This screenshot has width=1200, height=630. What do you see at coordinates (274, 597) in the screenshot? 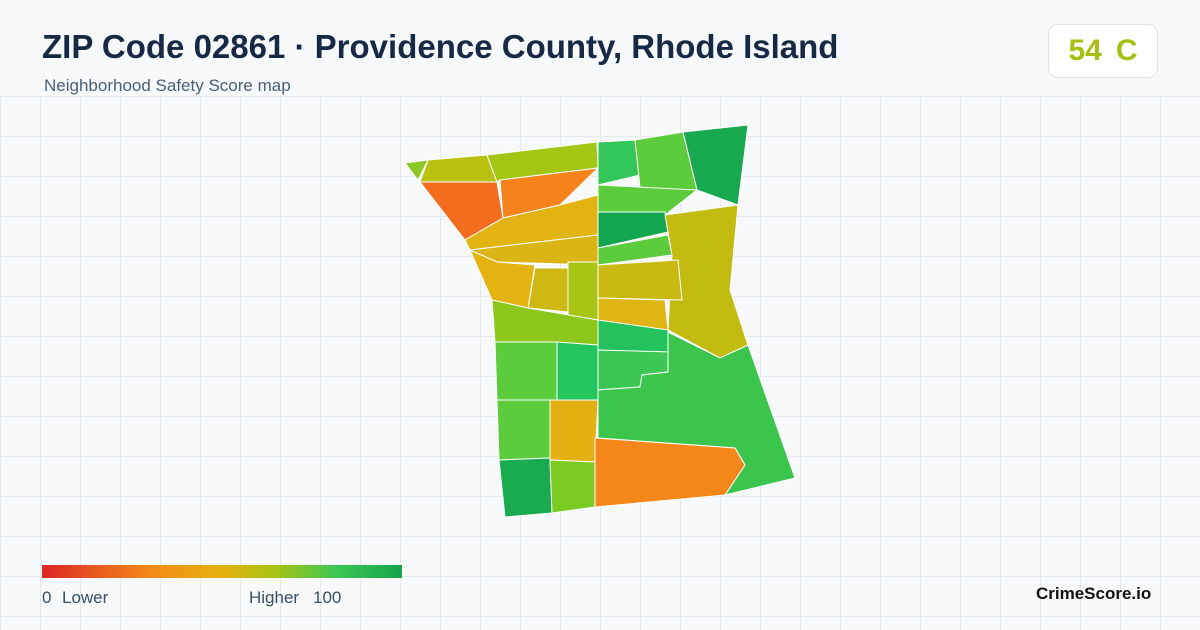
I see `legend-max-label: Higher` at bounding box center [274, 597].